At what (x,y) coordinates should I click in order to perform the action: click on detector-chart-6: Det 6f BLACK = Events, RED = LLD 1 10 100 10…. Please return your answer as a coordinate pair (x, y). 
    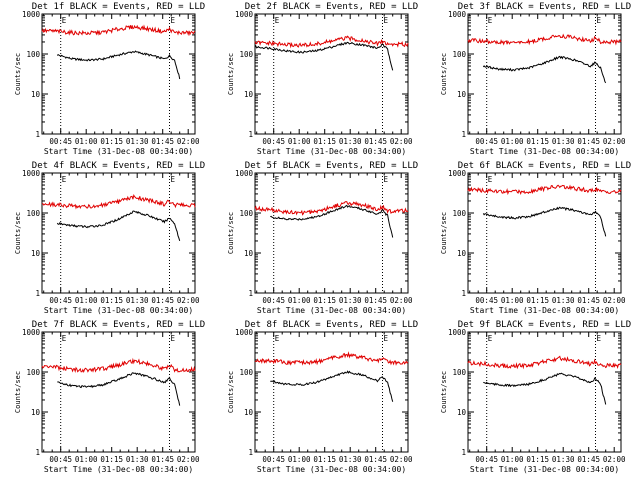
    Looking at the image, I should click on (535, 238).